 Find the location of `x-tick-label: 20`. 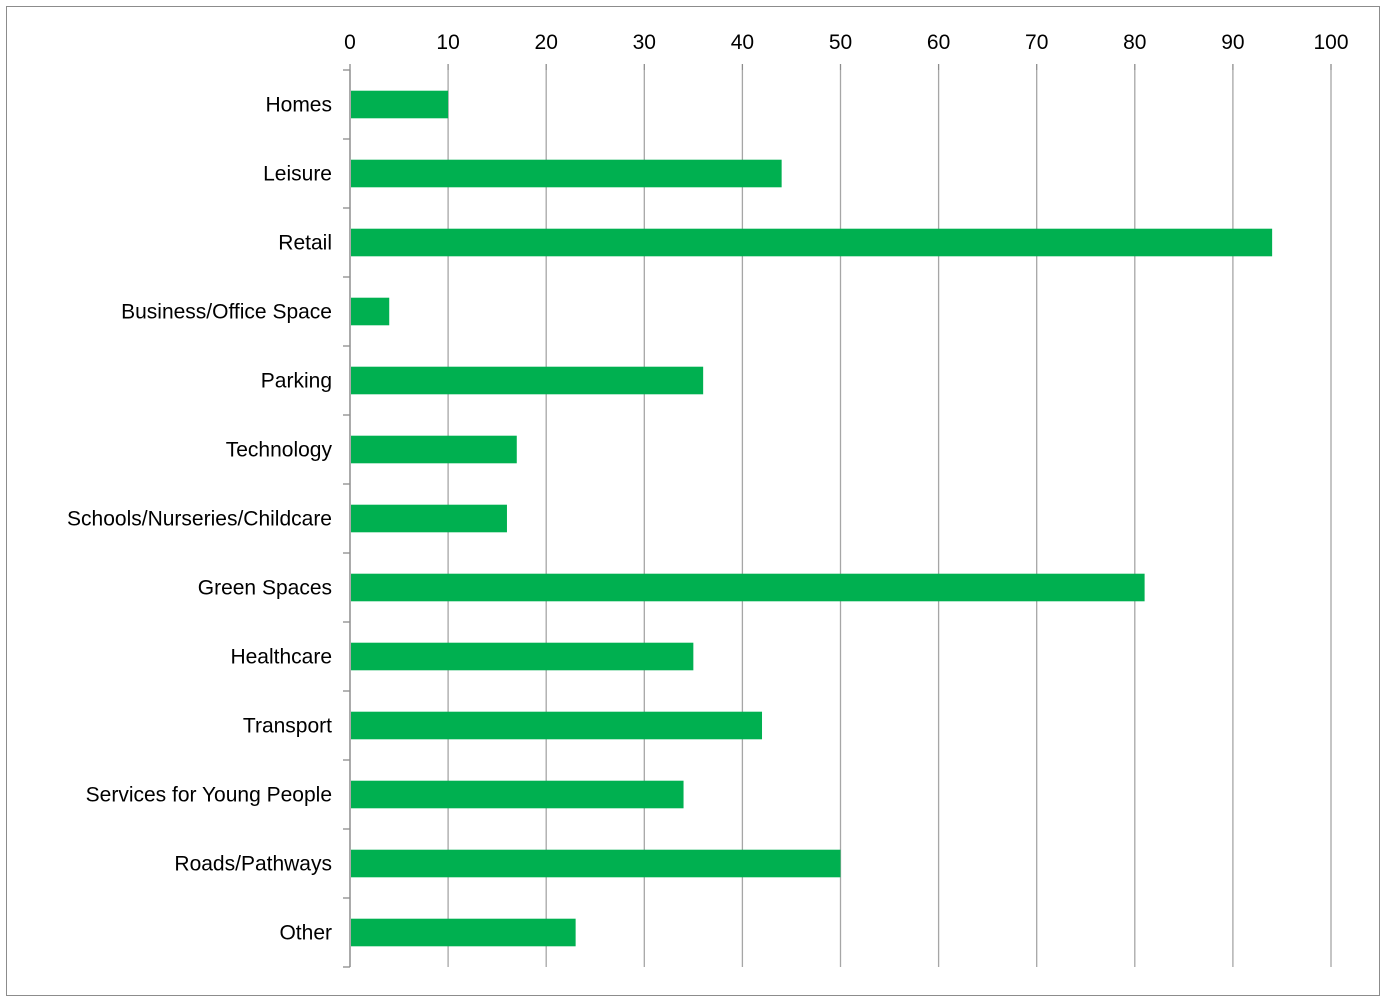

x-tick-label: 20 is located at coordinates (546, 42).